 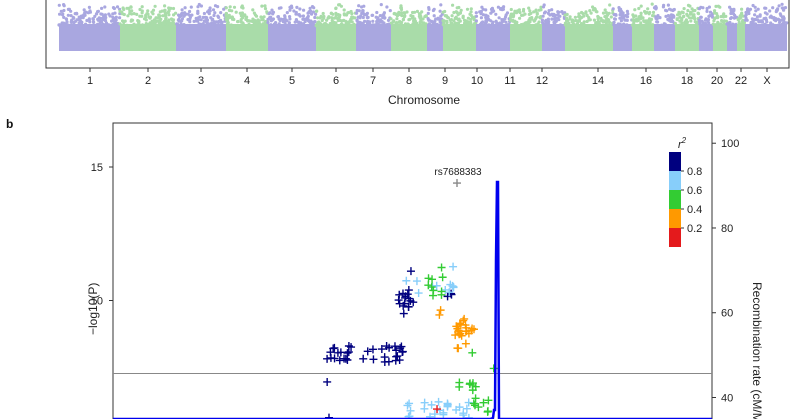 I want to click on x-tick-label-22: 22, so click(x=741, y=81).